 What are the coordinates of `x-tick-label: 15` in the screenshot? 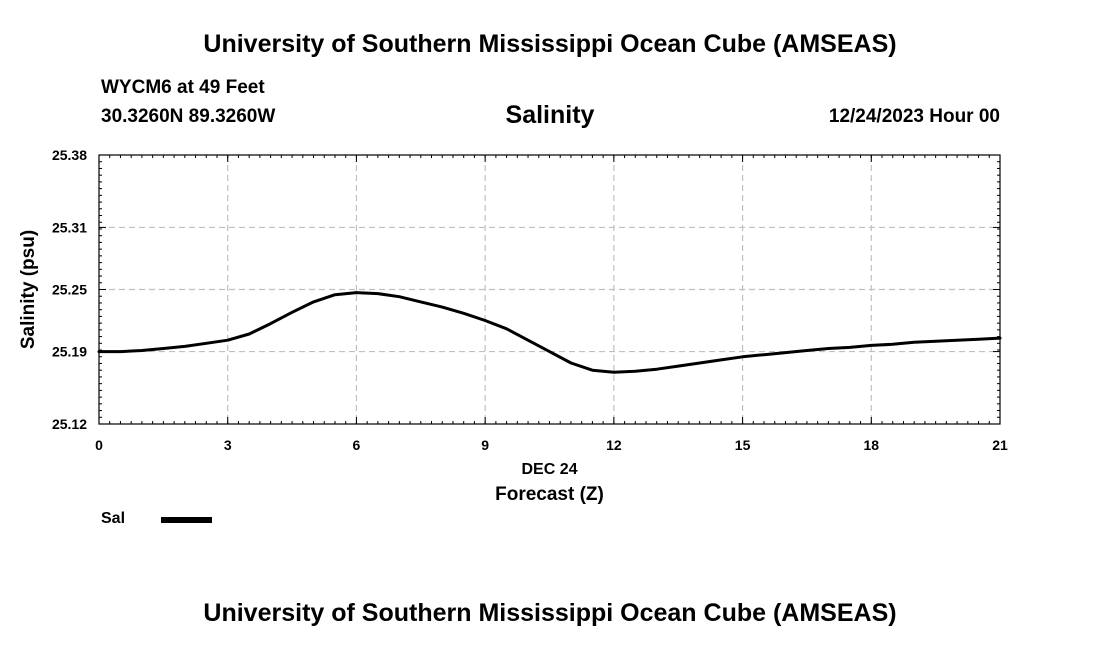 It's located at (743, 445).